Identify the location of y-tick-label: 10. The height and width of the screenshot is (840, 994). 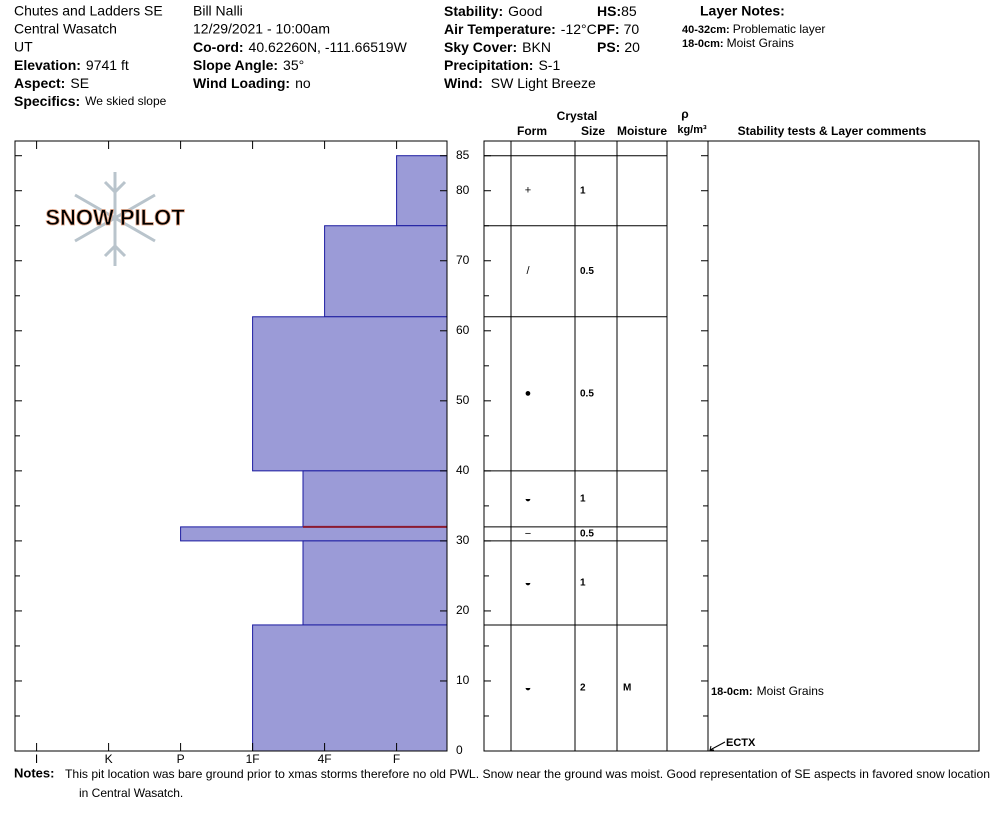
(463, 680).